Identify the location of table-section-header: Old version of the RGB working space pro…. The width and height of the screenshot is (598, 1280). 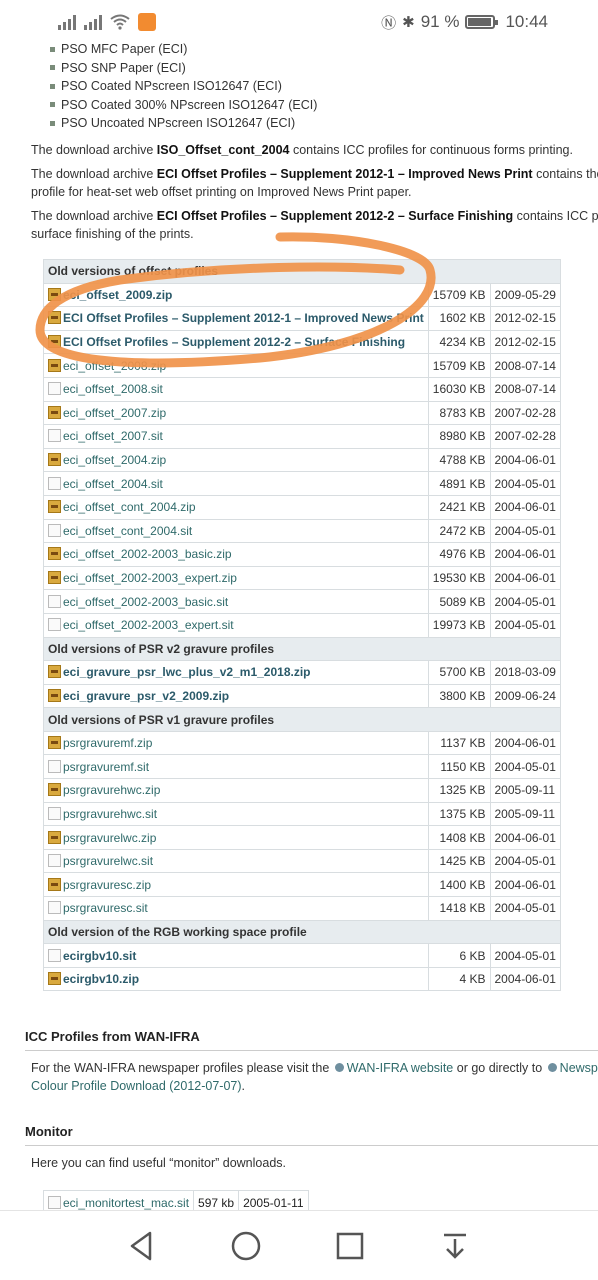
(302, 932).